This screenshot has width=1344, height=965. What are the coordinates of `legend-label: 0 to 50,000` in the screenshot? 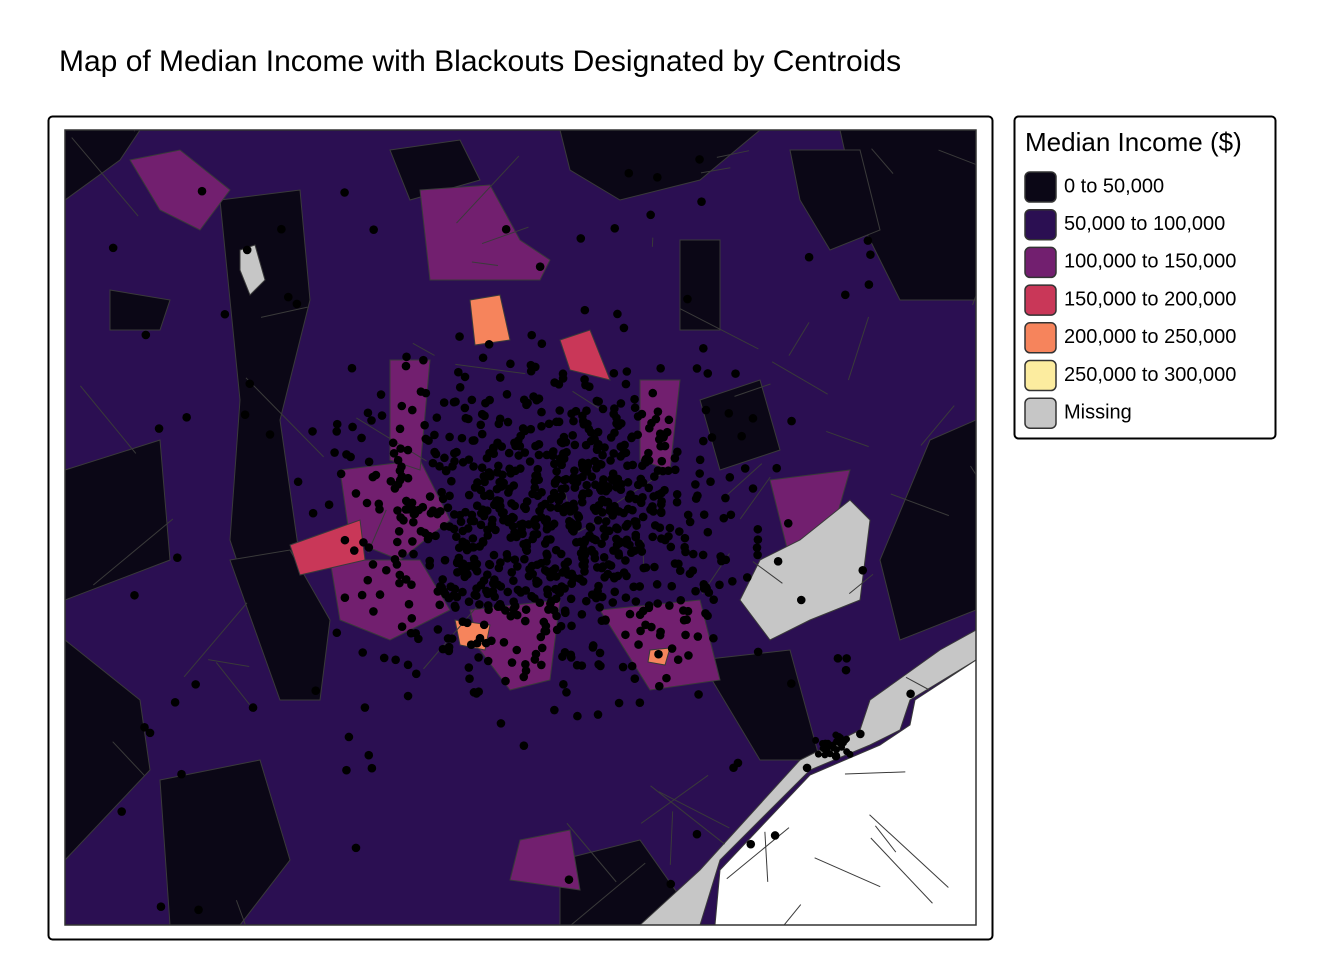 It's located at (1114, 186).